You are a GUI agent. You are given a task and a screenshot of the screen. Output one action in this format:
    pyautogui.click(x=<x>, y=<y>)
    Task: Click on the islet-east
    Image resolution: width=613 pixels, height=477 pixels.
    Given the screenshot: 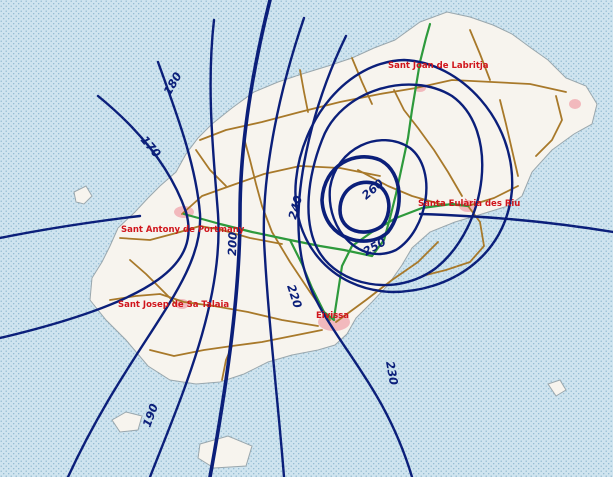 What is the action you would take?
    pyautogui.click(x=557, y=388)
    